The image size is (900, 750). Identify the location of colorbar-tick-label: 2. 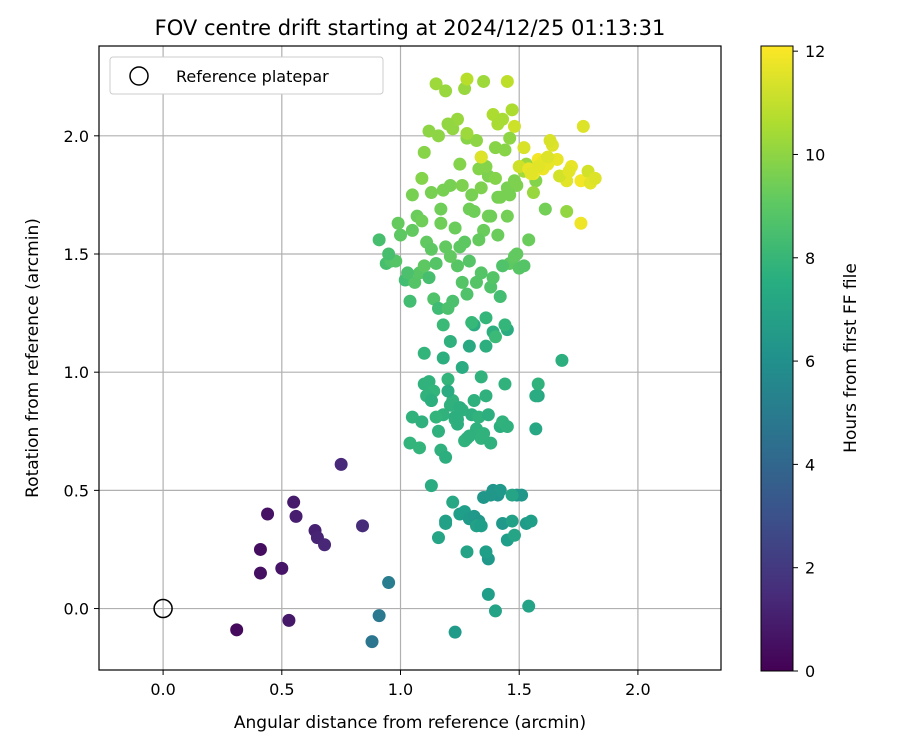
(810, 568).